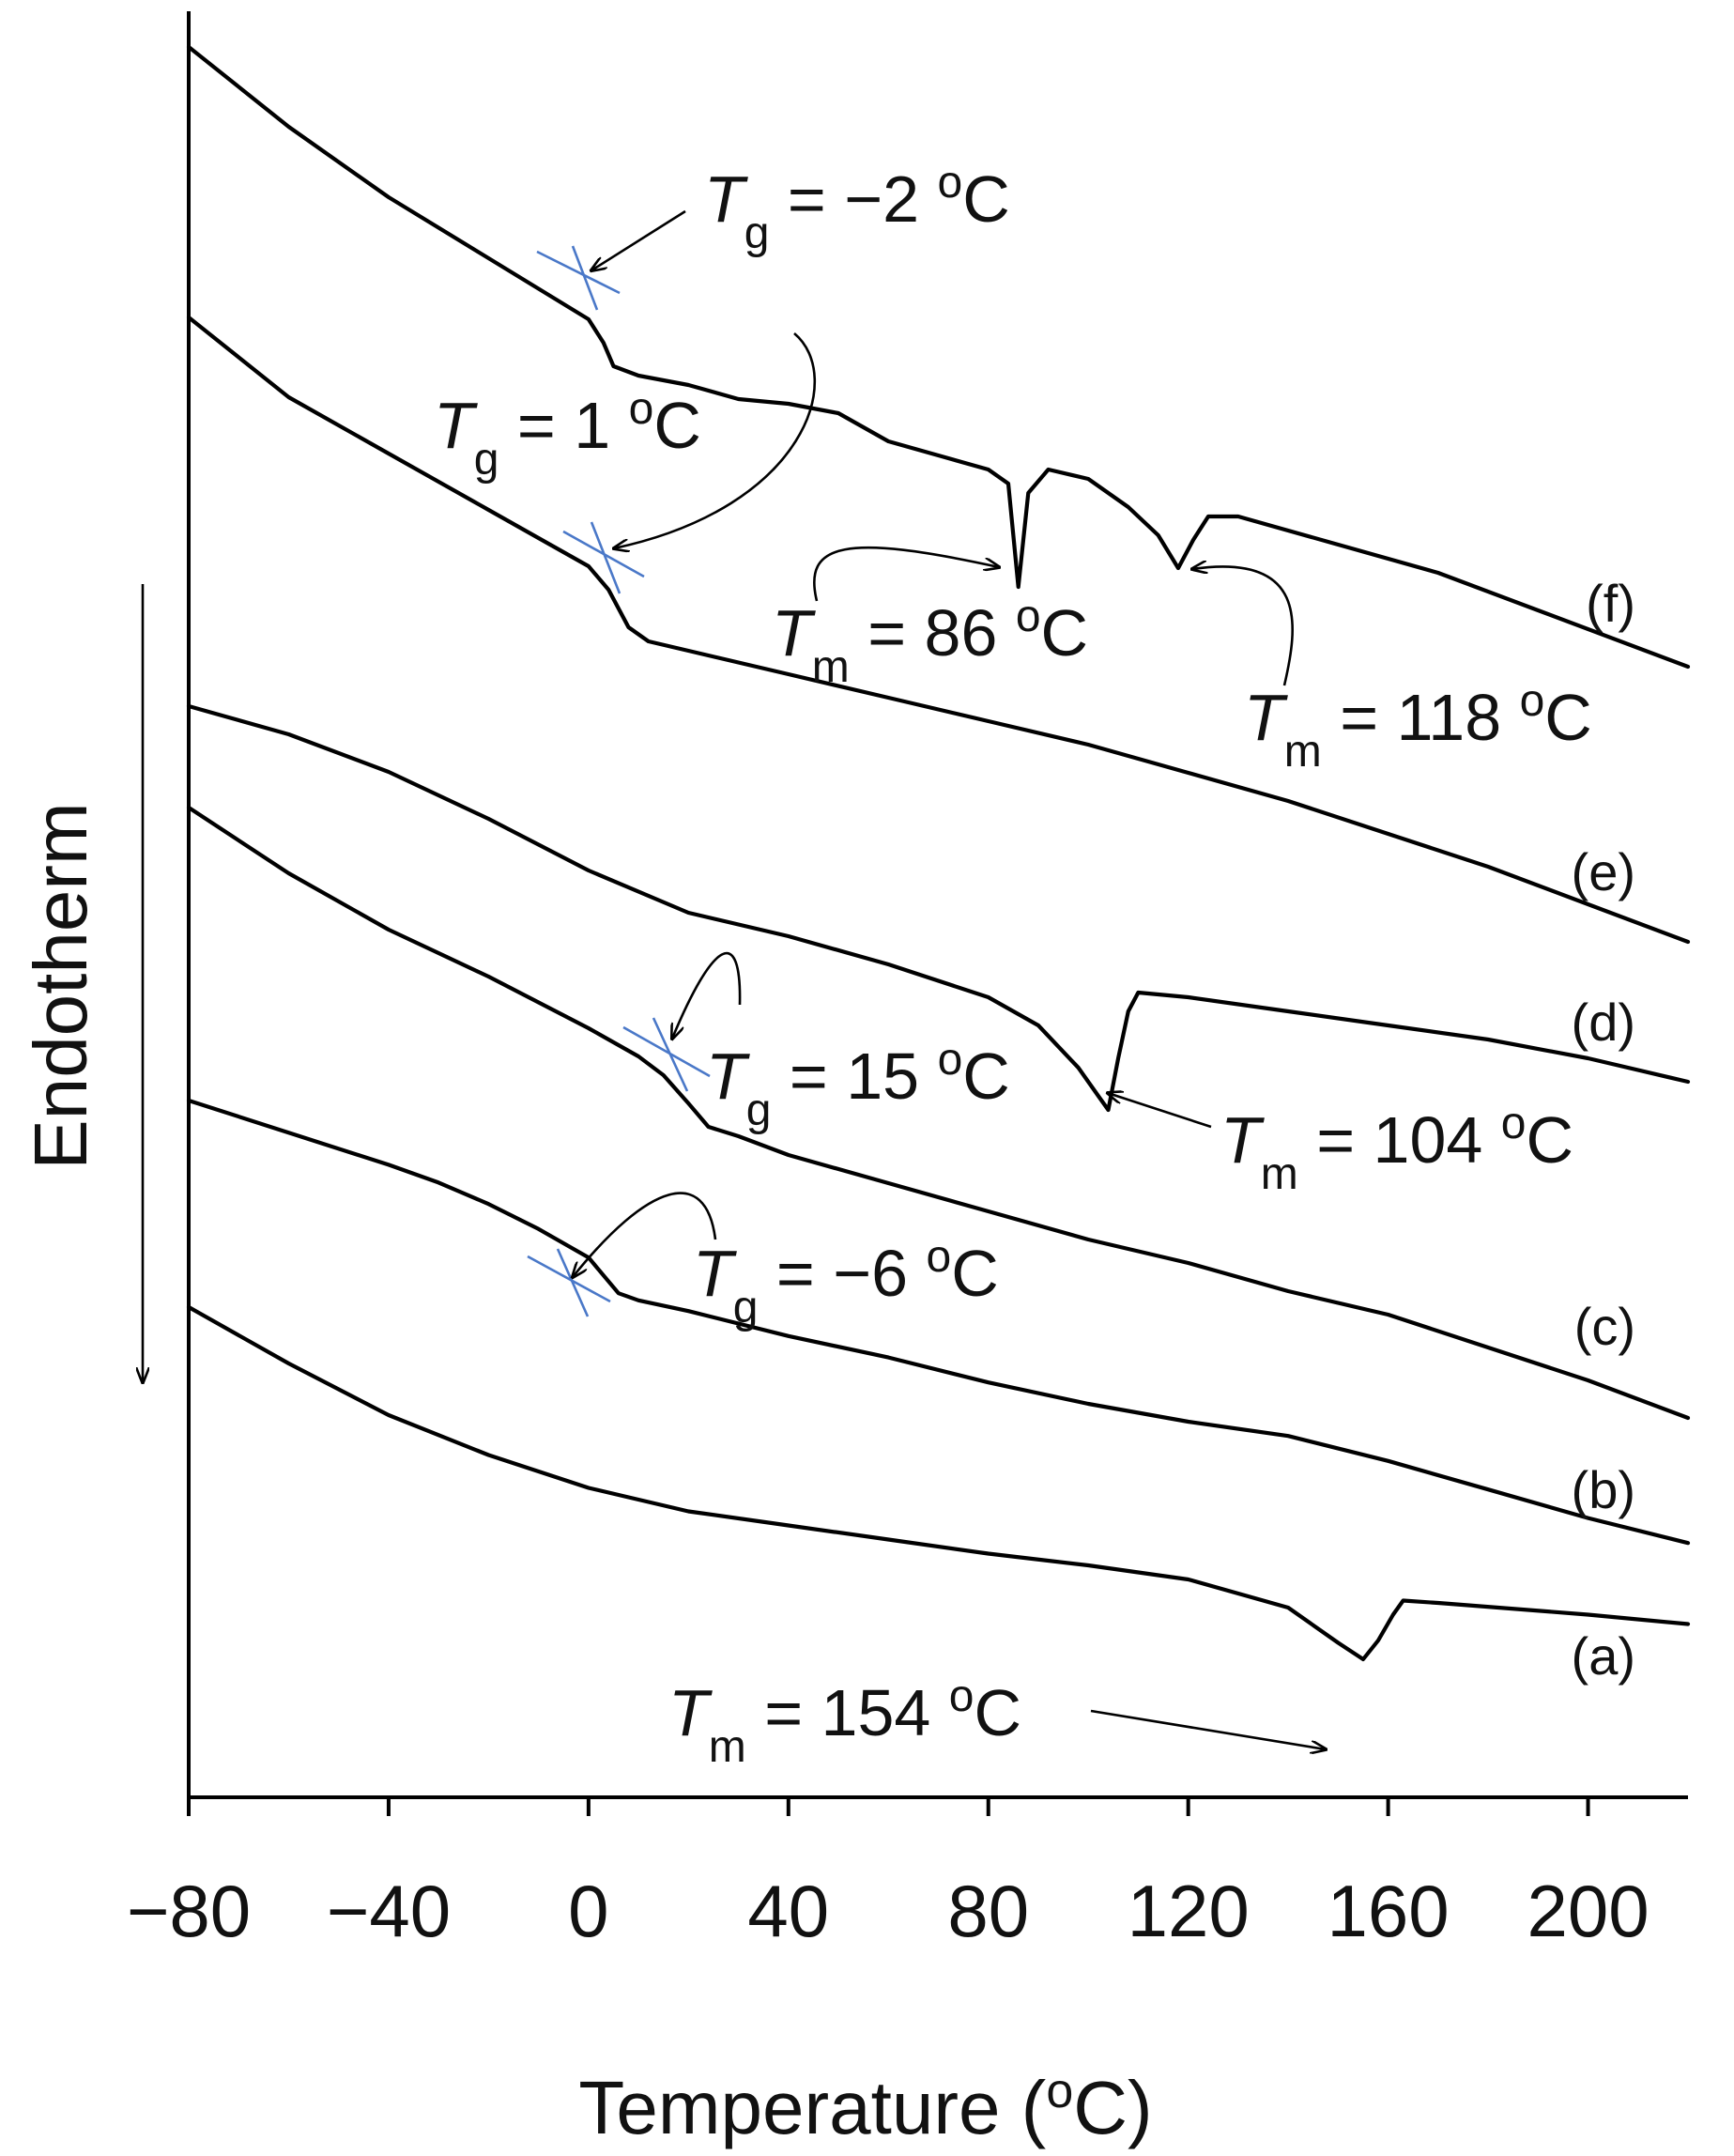 This screenshot has width=1734, height=2156. I want to click on x-axis-ticks, so click(888, 1806).